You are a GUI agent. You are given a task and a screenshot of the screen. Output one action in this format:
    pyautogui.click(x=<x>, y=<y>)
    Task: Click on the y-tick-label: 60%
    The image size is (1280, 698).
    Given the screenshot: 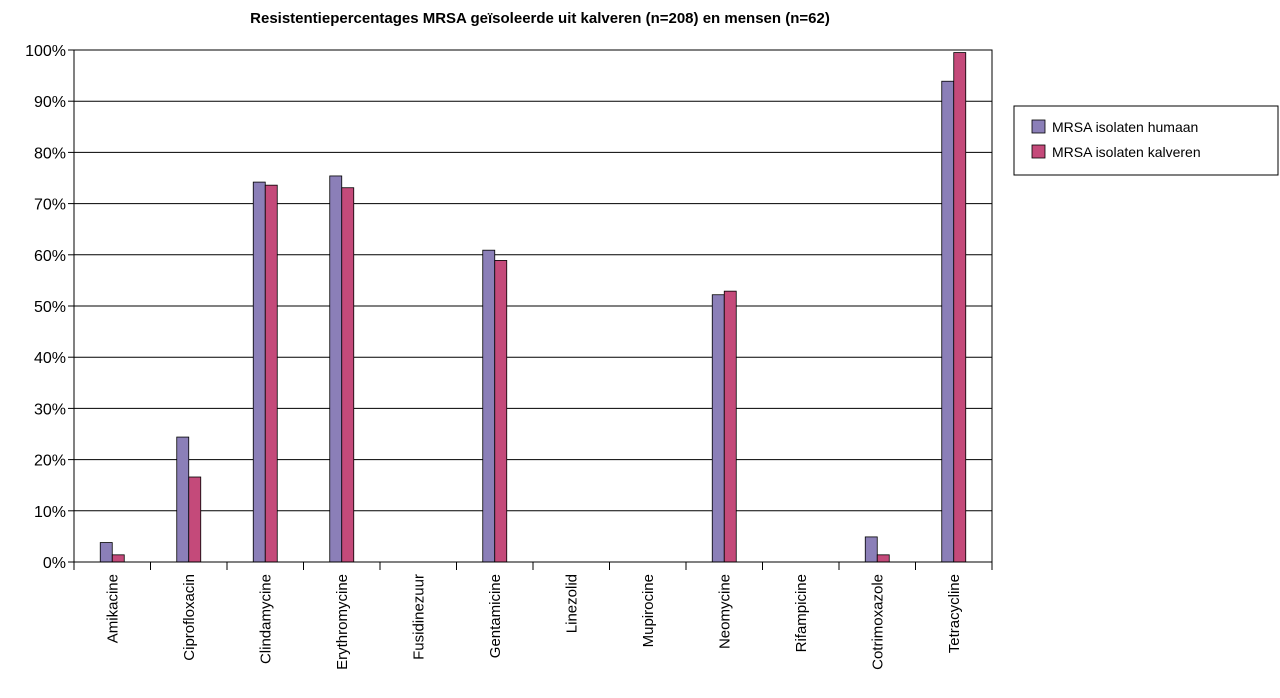 What is the action you would take?
    pyautogui.click(x=50, y=256)
    